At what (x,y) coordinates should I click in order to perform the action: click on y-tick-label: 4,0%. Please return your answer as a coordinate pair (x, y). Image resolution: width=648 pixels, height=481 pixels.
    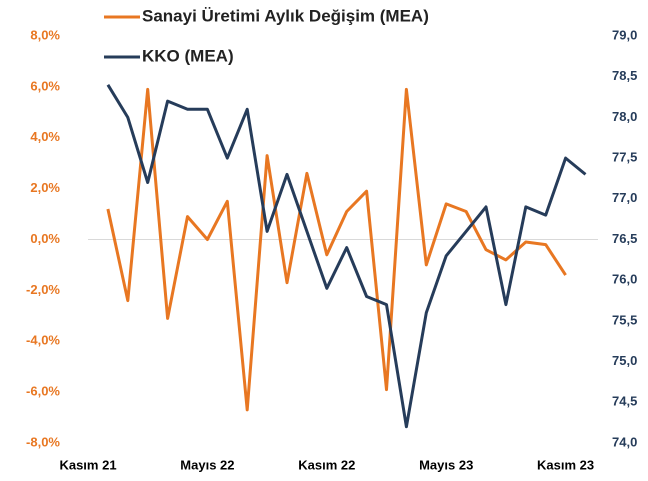
    Looking at the image, I should click on (45, 136).